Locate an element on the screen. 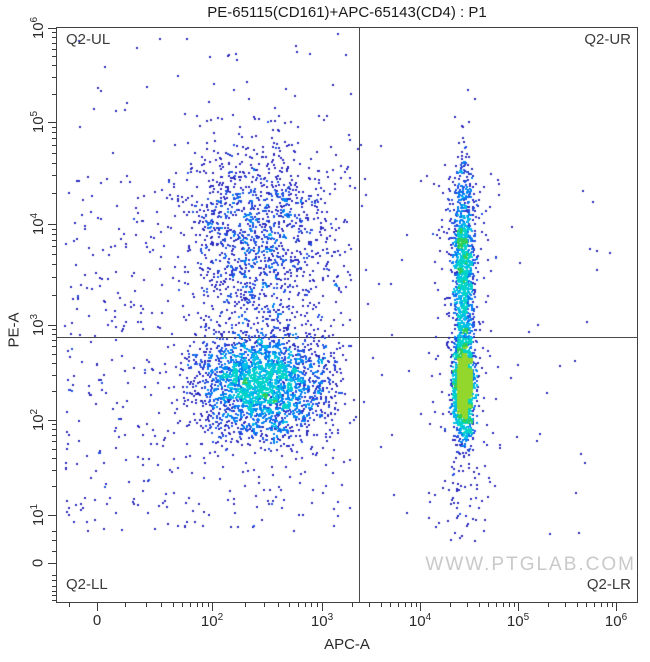 This screenshot has width=650, height=662. quadrant-label-lr: Q2-LR is located at coordinates (608, 584).